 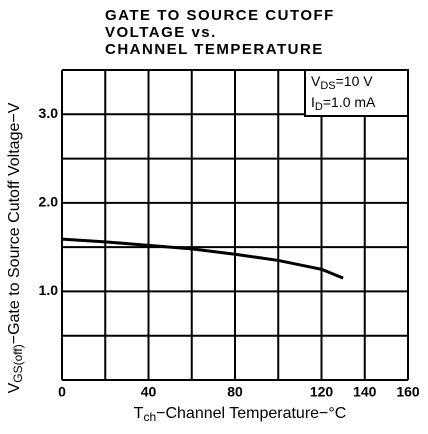 I want to click on annotation-subscript: DS, so click(x=327, y=86).